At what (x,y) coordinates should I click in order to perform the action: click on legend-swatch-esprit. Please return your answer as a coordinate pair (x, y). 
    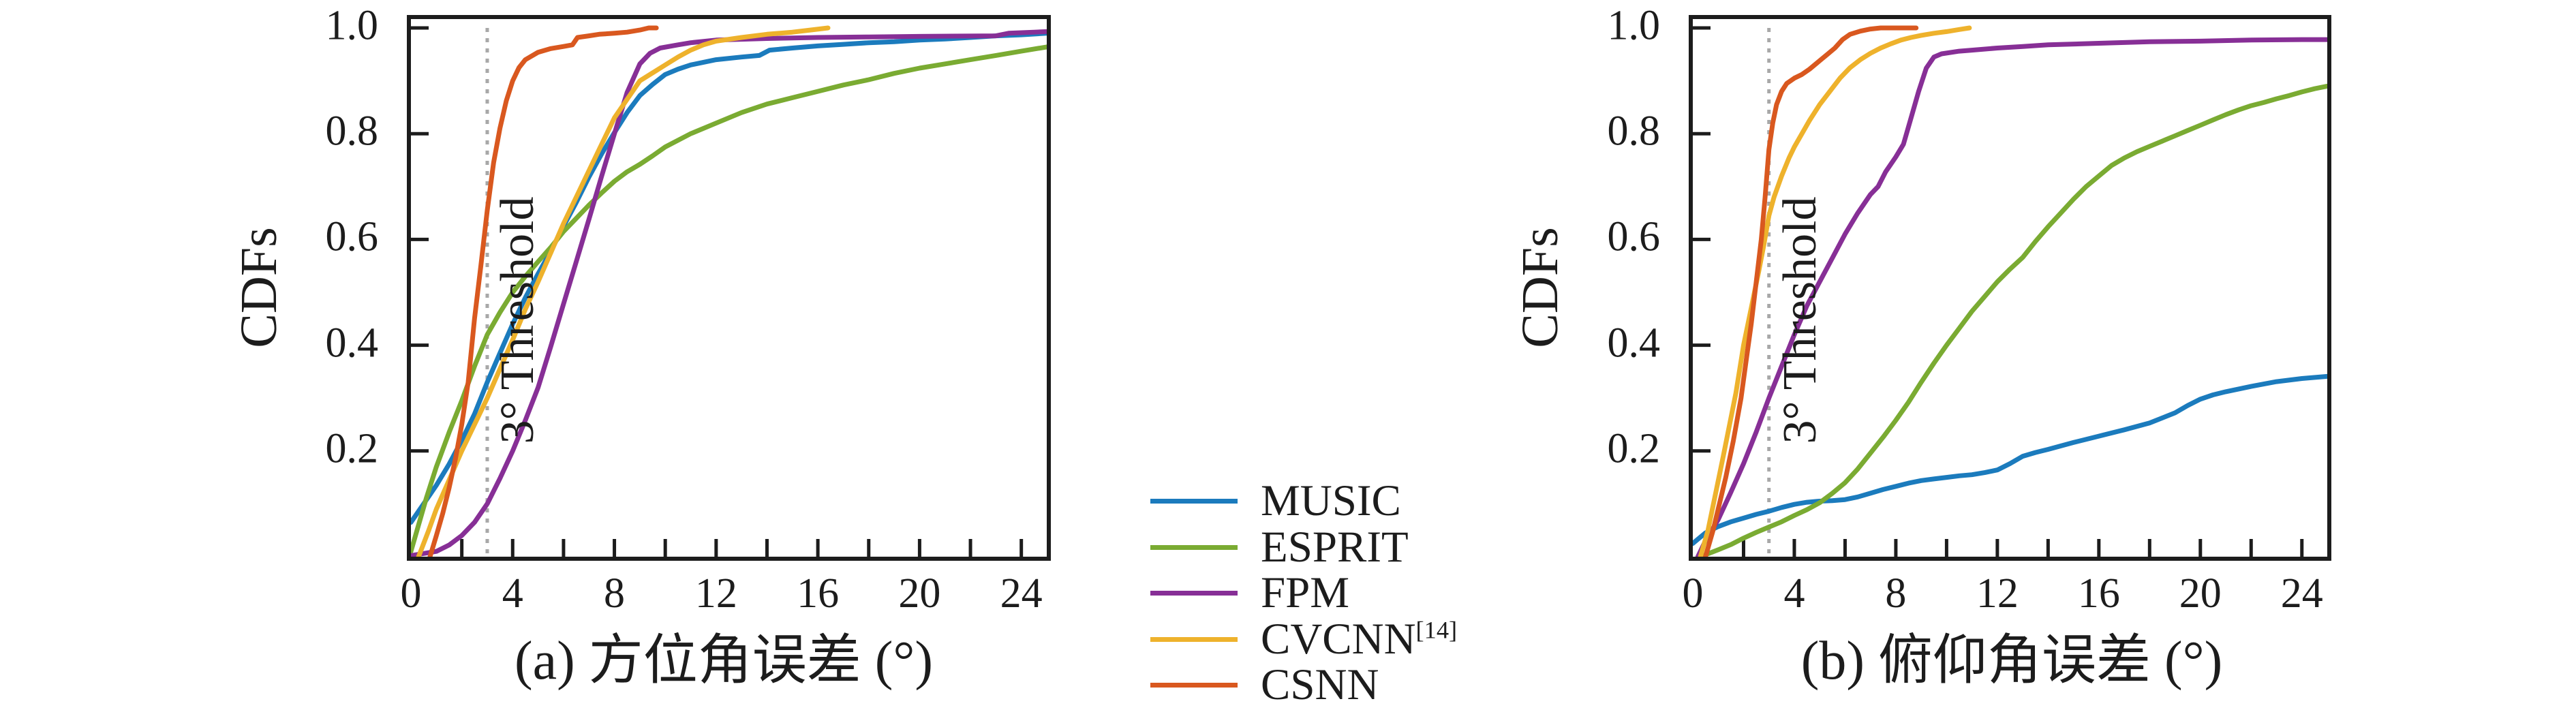
    Looking at the image, I should click on (1194, 547).